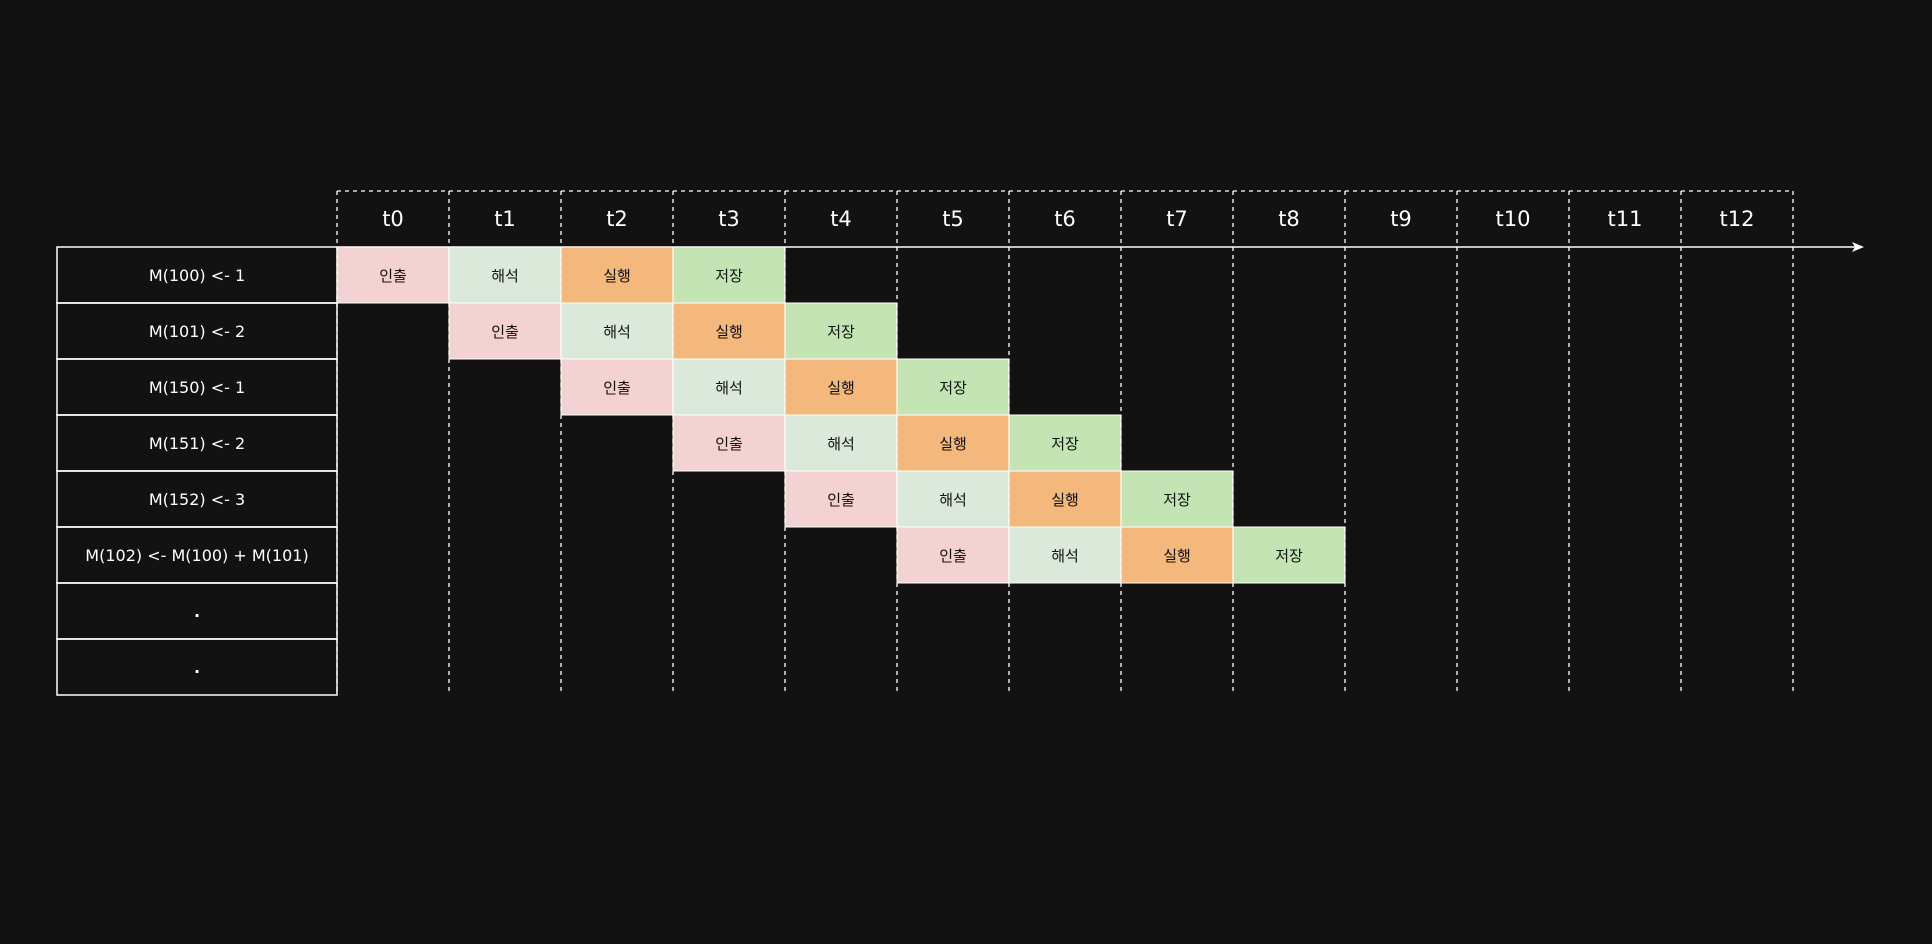 This screenshot has width=1932, height=944. I want to click on time-slot-t9: t9, so click(1401, 219).